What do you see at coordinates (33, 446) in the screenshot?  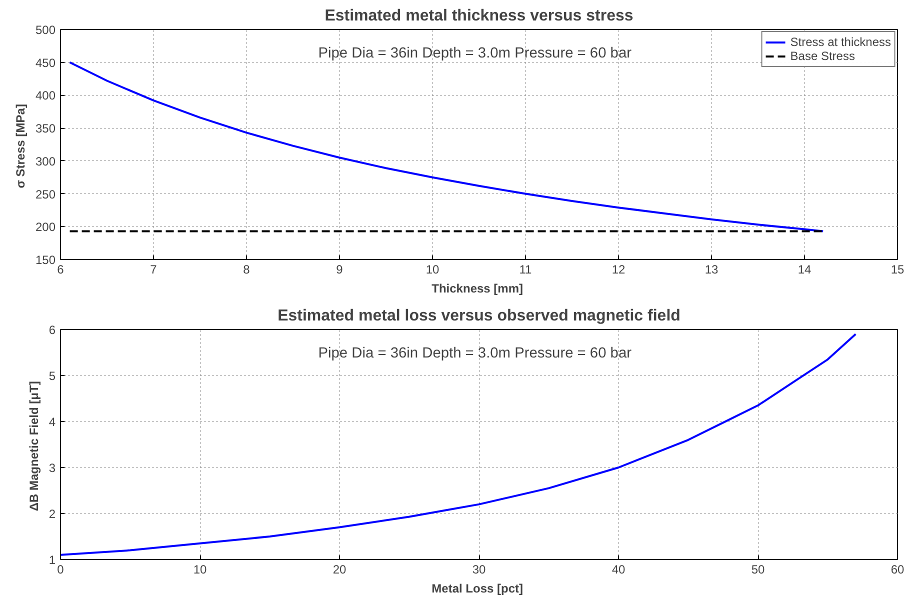 I see `y-axis-title: ΔB Magnetic Field [μT]` at bounding box center [33, 446].